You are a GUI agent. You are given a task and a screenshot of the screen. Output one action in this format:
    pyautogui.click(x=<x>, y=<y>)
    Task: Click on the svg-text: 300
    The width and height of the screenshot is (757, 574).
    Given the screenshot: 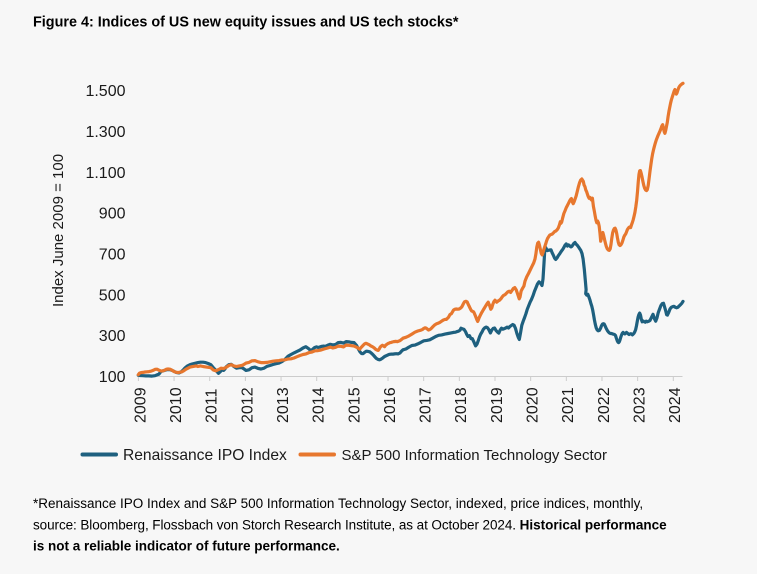 What is the action you would take?
    pyautogui.click(x=112, y=336)
    